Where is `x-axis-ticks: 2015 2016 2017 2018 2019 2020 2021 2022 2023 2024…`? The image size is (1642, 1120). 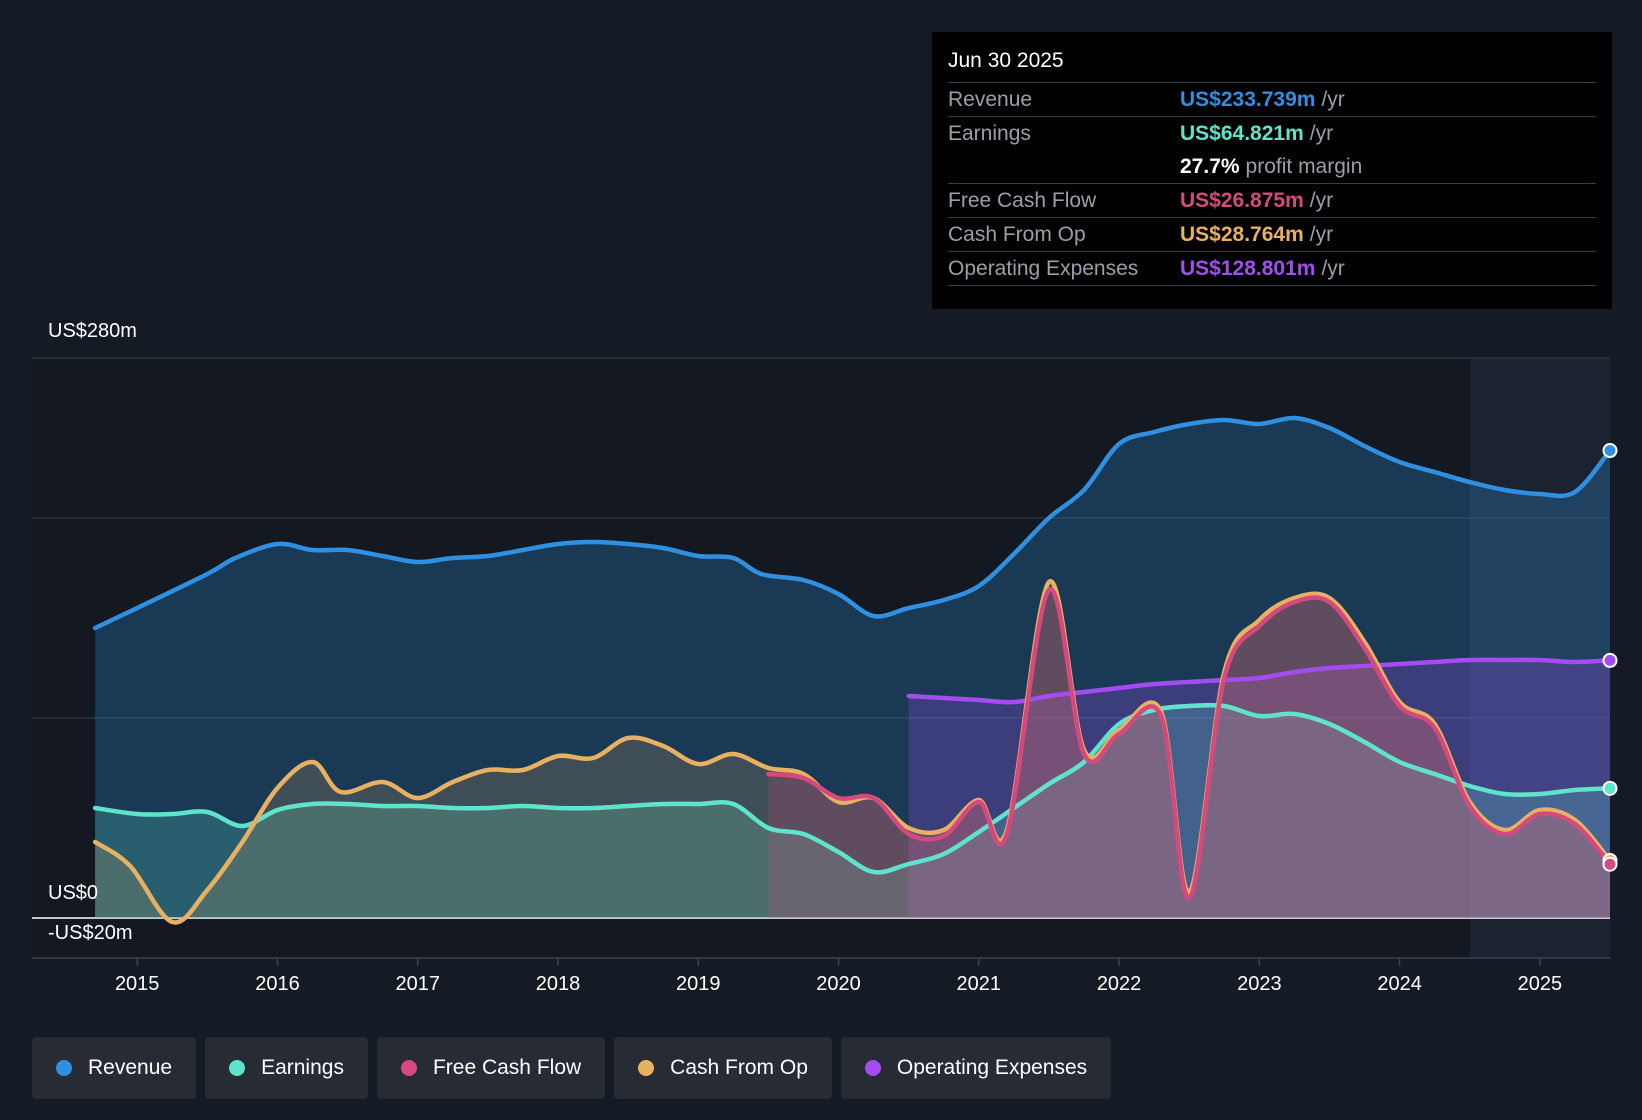
x-axis-ticks: 2015 2016 2017 2018 2019 2020 2021 2022 2023 2024… is located at coordinates (838, 976).